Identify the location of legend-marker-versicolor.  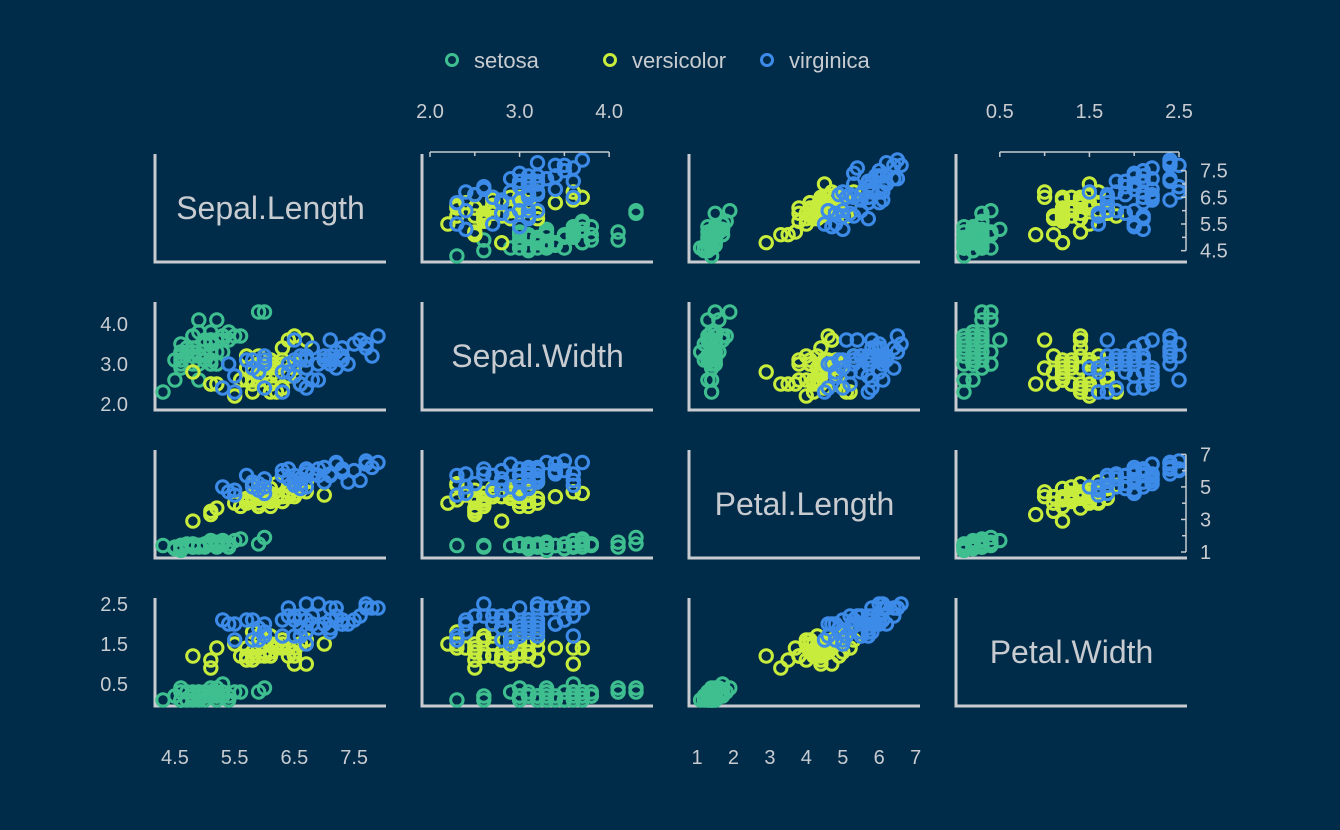
(610, 60).